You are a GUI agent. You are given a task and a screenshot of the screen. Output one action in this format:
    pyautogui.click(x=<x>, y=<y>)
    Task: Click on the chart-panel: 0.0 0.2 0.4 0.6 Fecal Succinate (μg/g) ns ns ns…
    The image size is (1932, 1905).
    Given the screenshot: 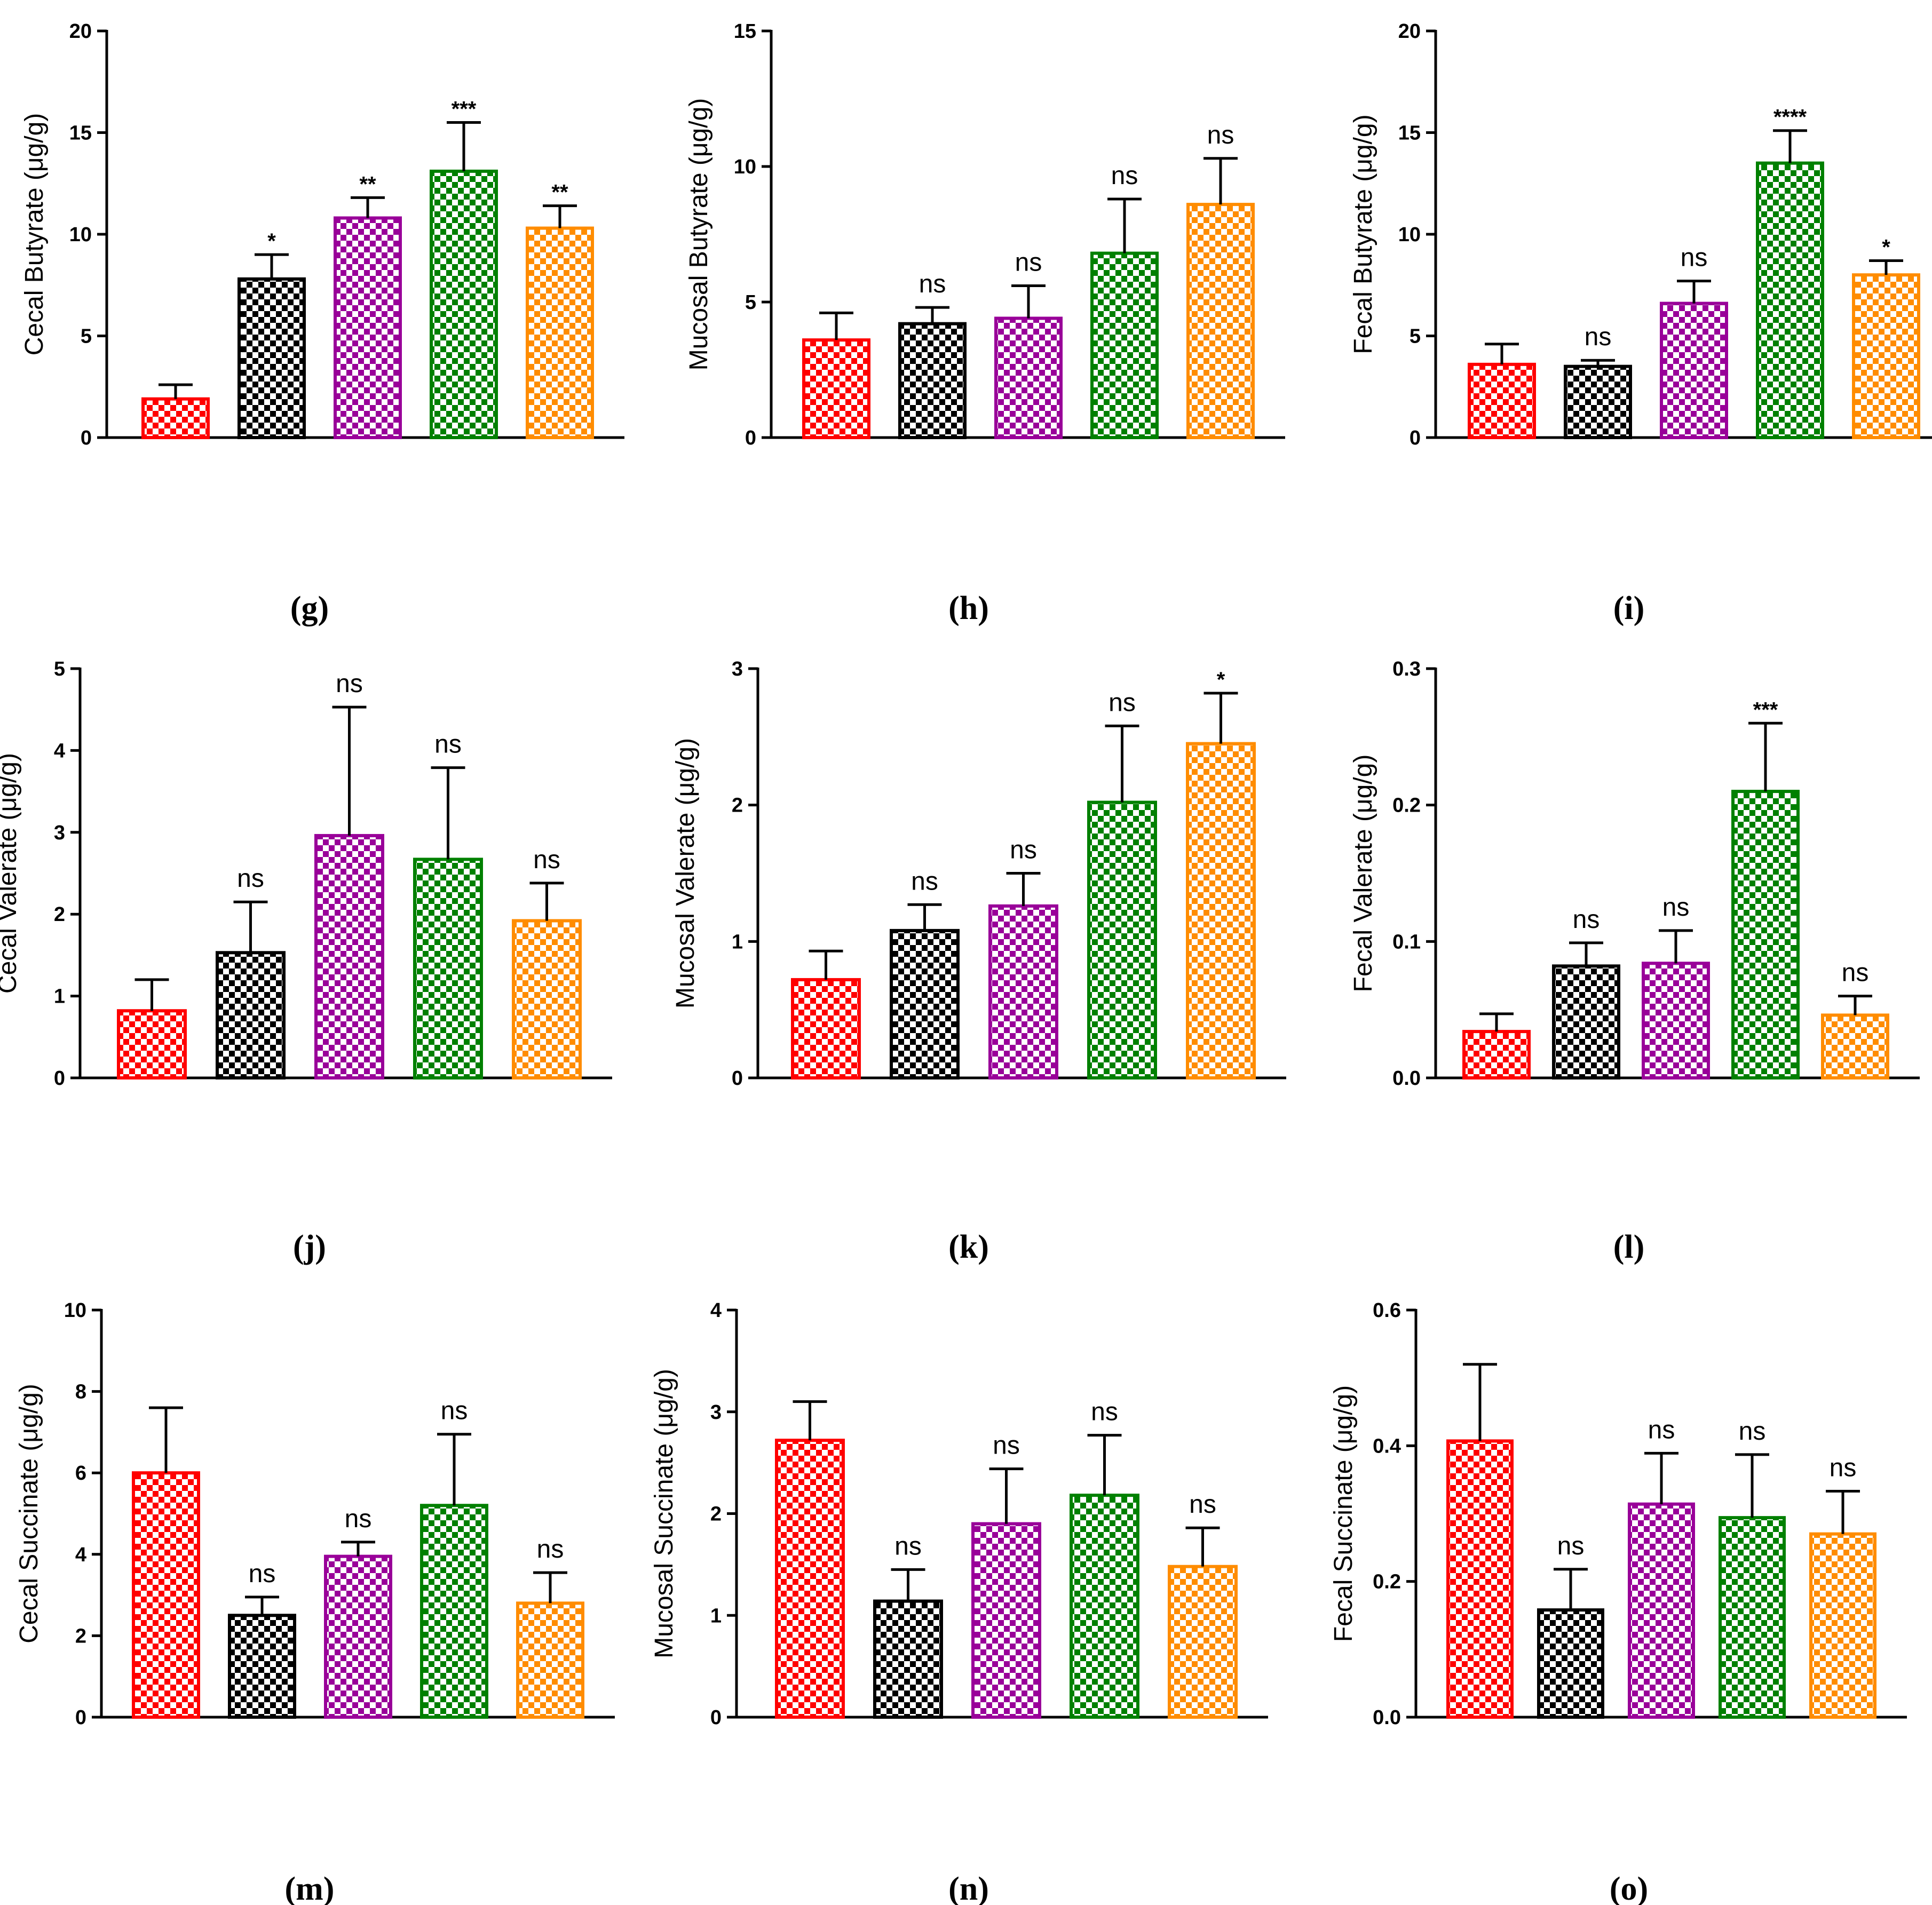 What is the action you would take?
    pyautogui.click(x=1618, y=1602)
    